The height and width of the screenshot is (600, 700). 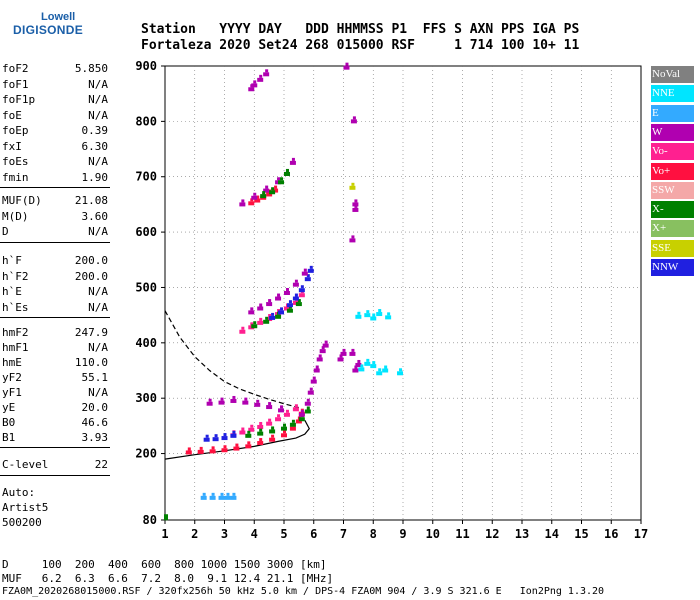 I want to click on param-row-mufd: MUF(D) 21.08, so click(x=55, y=201).